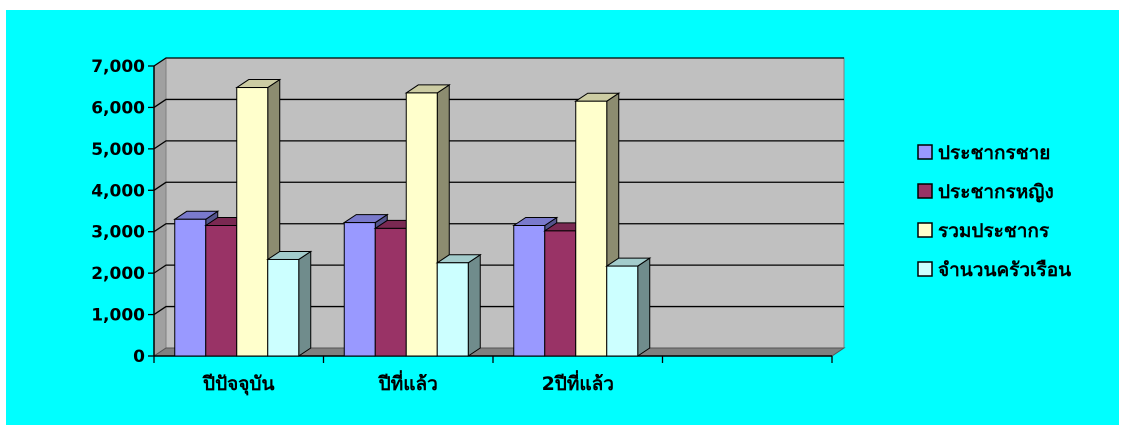  What do you see at coordinates (408, 382) in the screenshot?
I see `x-tick-label: ปีที่แล้ว` at bounding box center [408, 382].